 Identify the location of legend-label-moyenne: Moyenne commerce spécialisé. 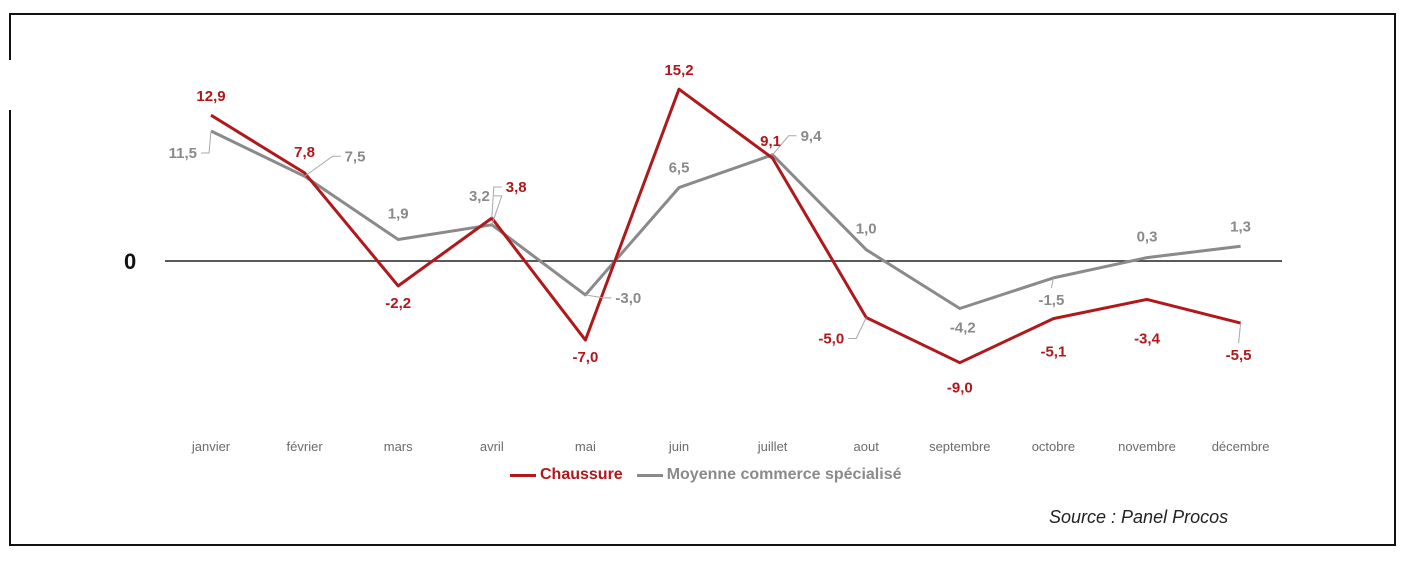
(784, 474).